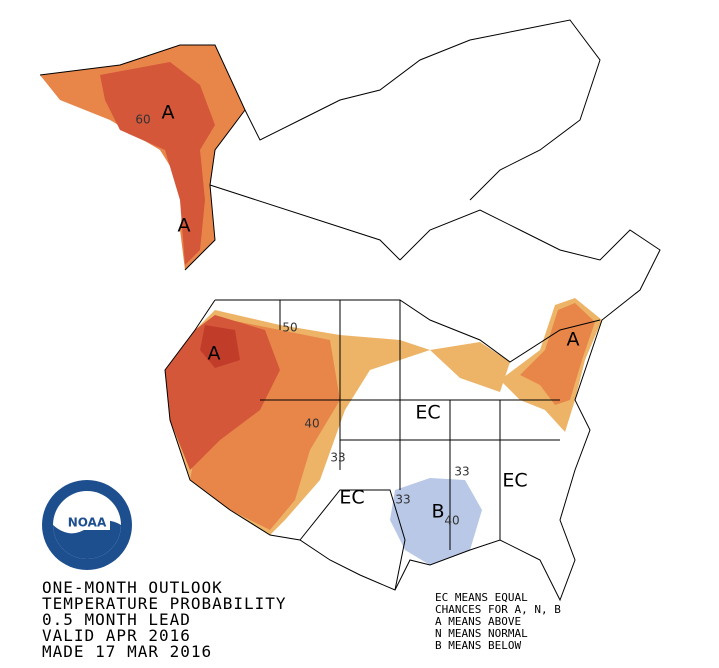  Describe the element at coordinates (478, 621) in the screenshot. I see `legend-line: A MEANS ABOVE` at that location.